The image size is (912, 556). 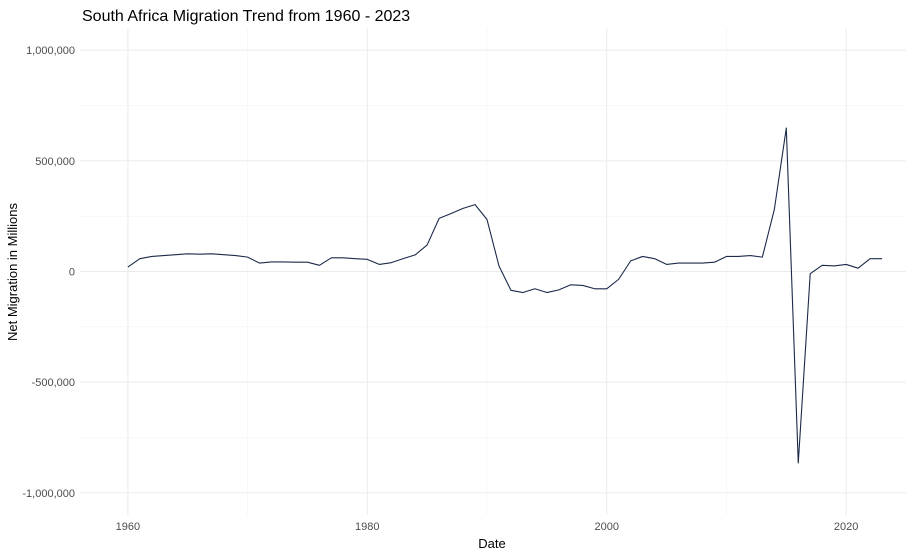 I want to click on x-tick-label: 2000, so click(x=606, y=527).